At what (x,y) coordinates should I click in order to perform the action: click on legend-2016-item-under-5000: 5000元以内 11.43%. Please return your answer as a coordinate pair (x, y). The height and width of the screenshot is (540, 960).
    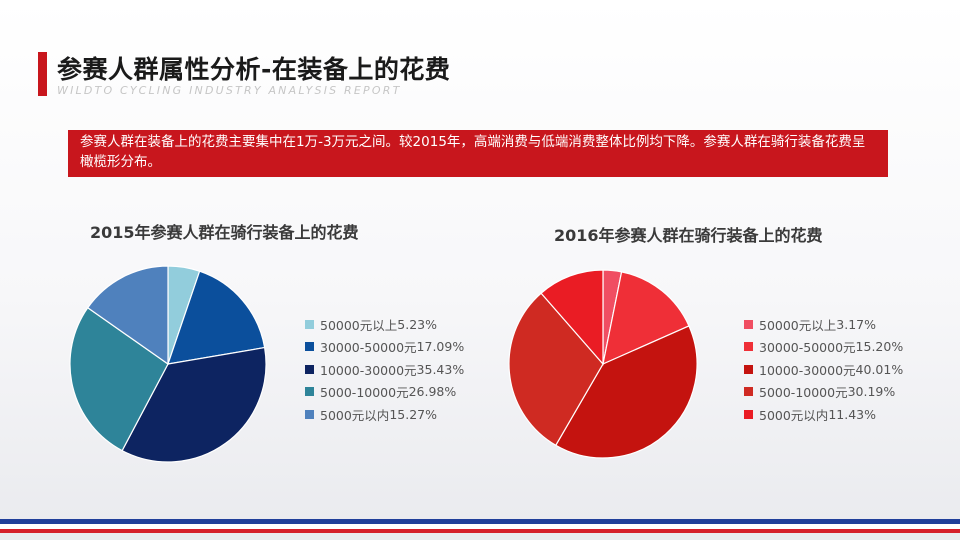
    Looking at the image, I should click on (823, 414).